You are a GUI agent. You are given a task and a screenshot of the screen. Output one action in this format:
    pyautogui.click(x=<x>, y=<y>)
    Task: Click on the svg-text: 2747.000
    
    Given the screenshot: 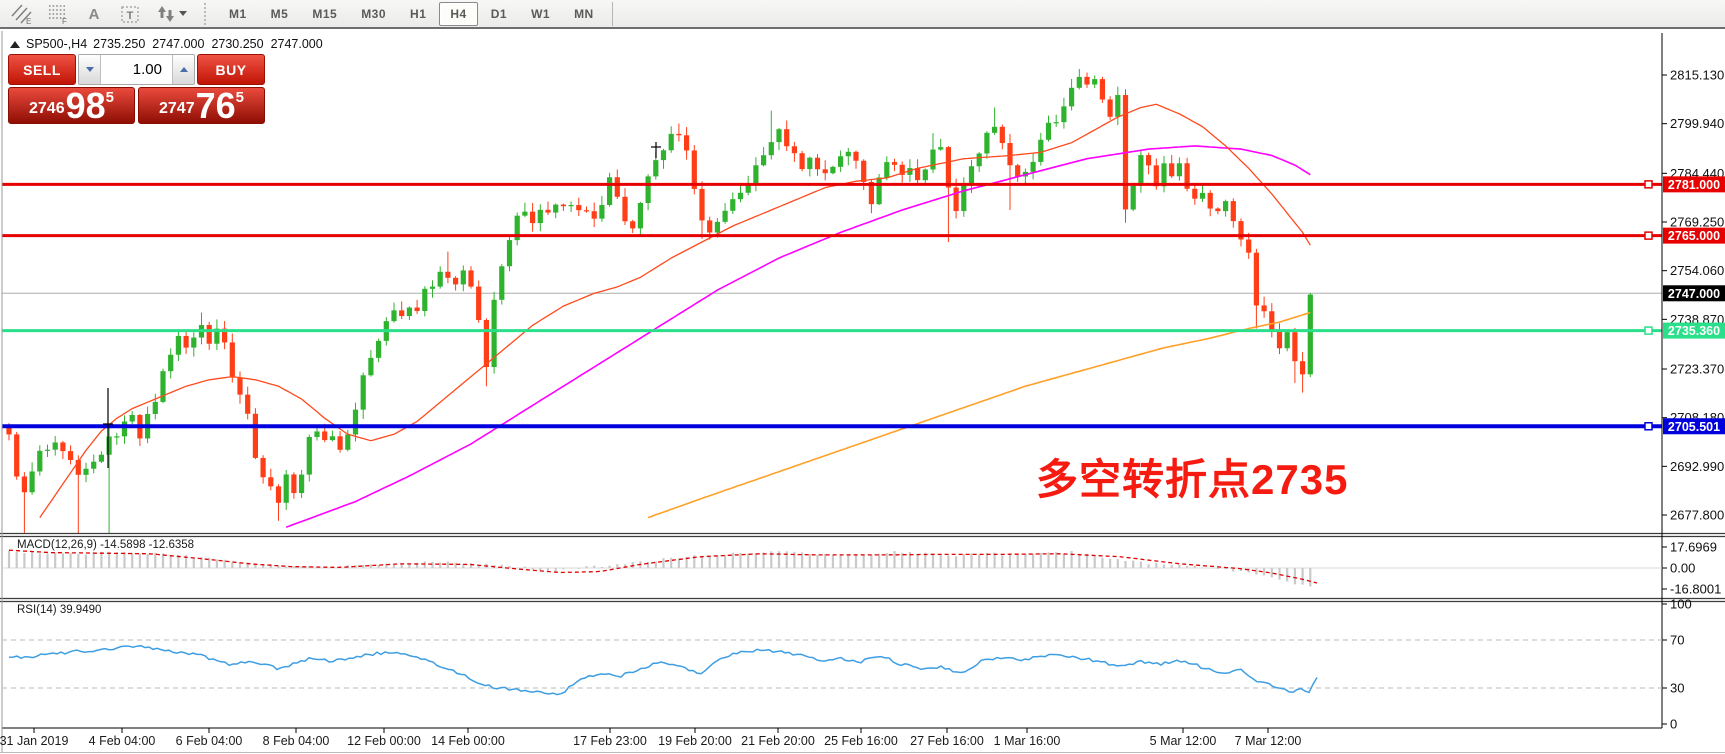 What is the action you would take?
    pyautogui.click(x=1694, y=294)
    